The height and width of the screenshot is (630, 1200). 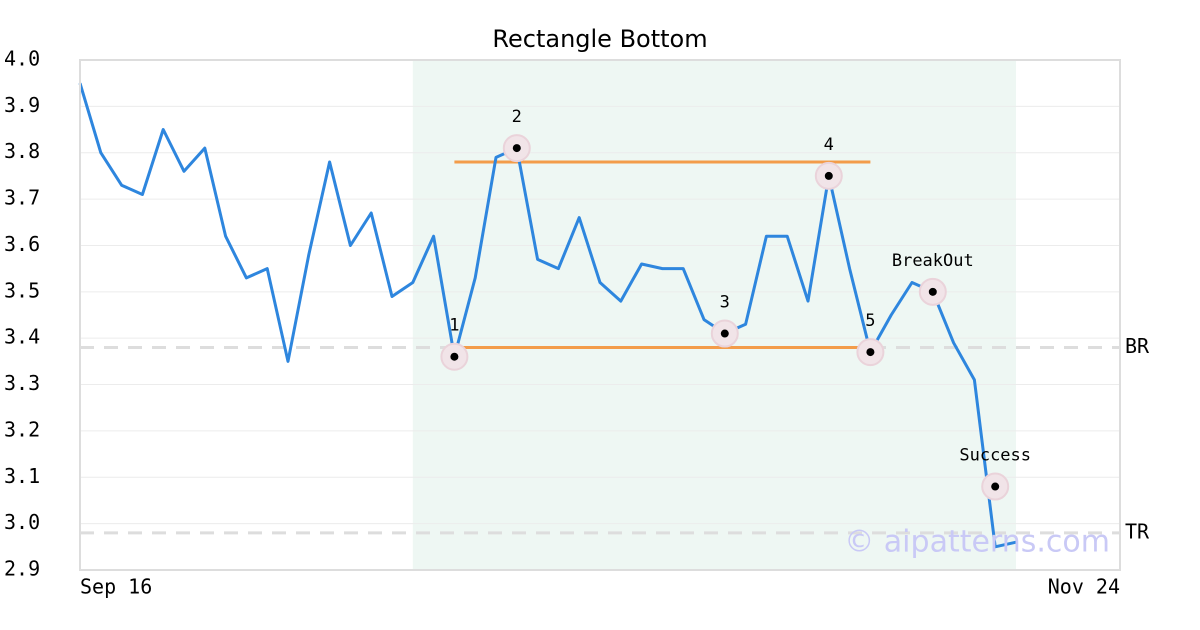 What do you see at coordinates (22, 383) in the screenshot?
I see `y-tick-label: 3.3` at bounding box center [22, 383].